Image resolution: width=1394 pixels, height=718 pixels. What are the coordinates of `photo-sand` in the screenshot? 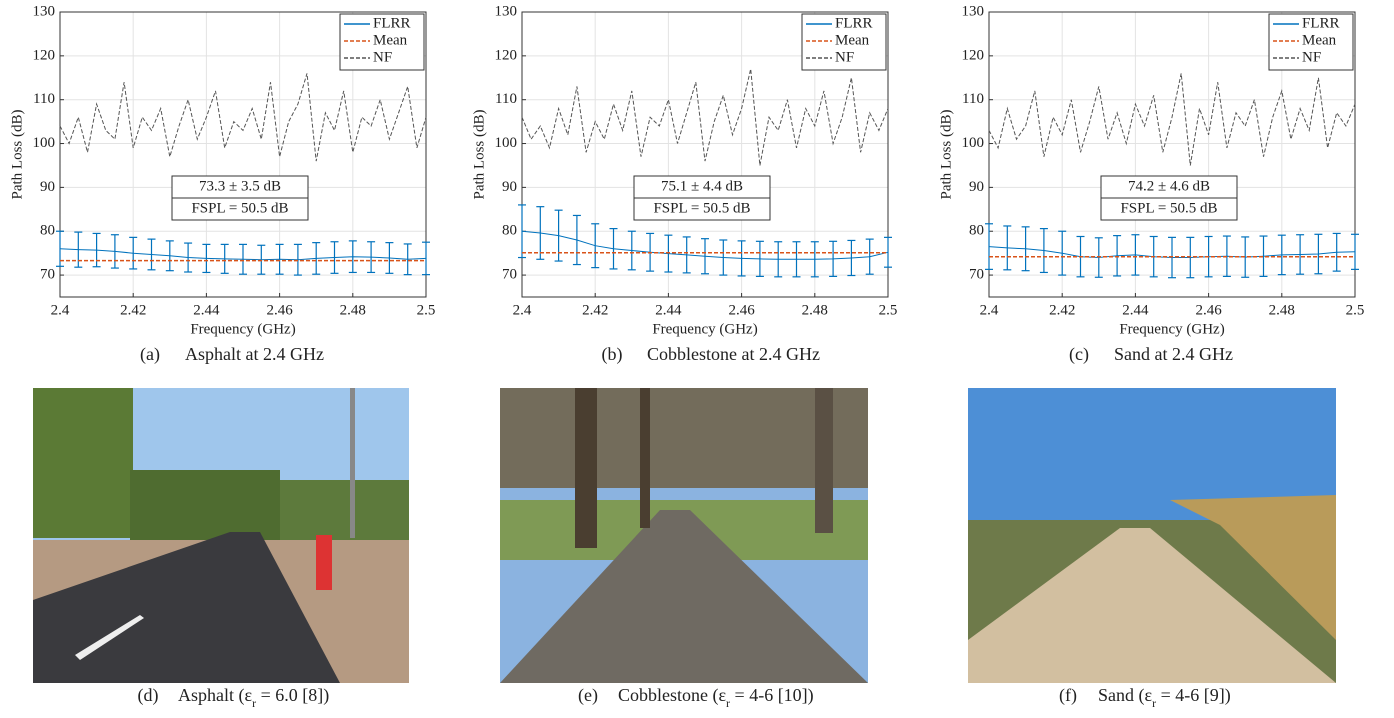 It's located at (1152, 535).